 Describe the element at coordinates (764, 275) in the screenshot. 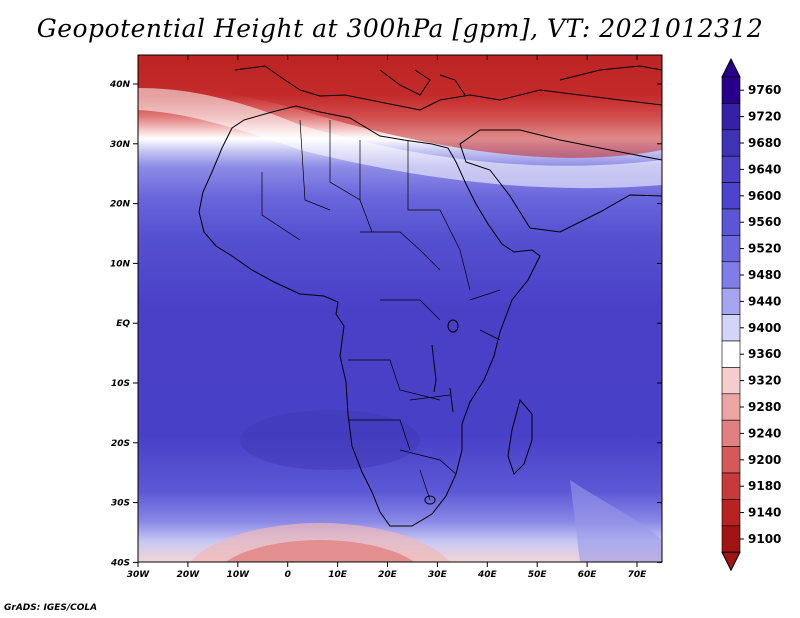

I see `colorbar-label: 9480` at that location.